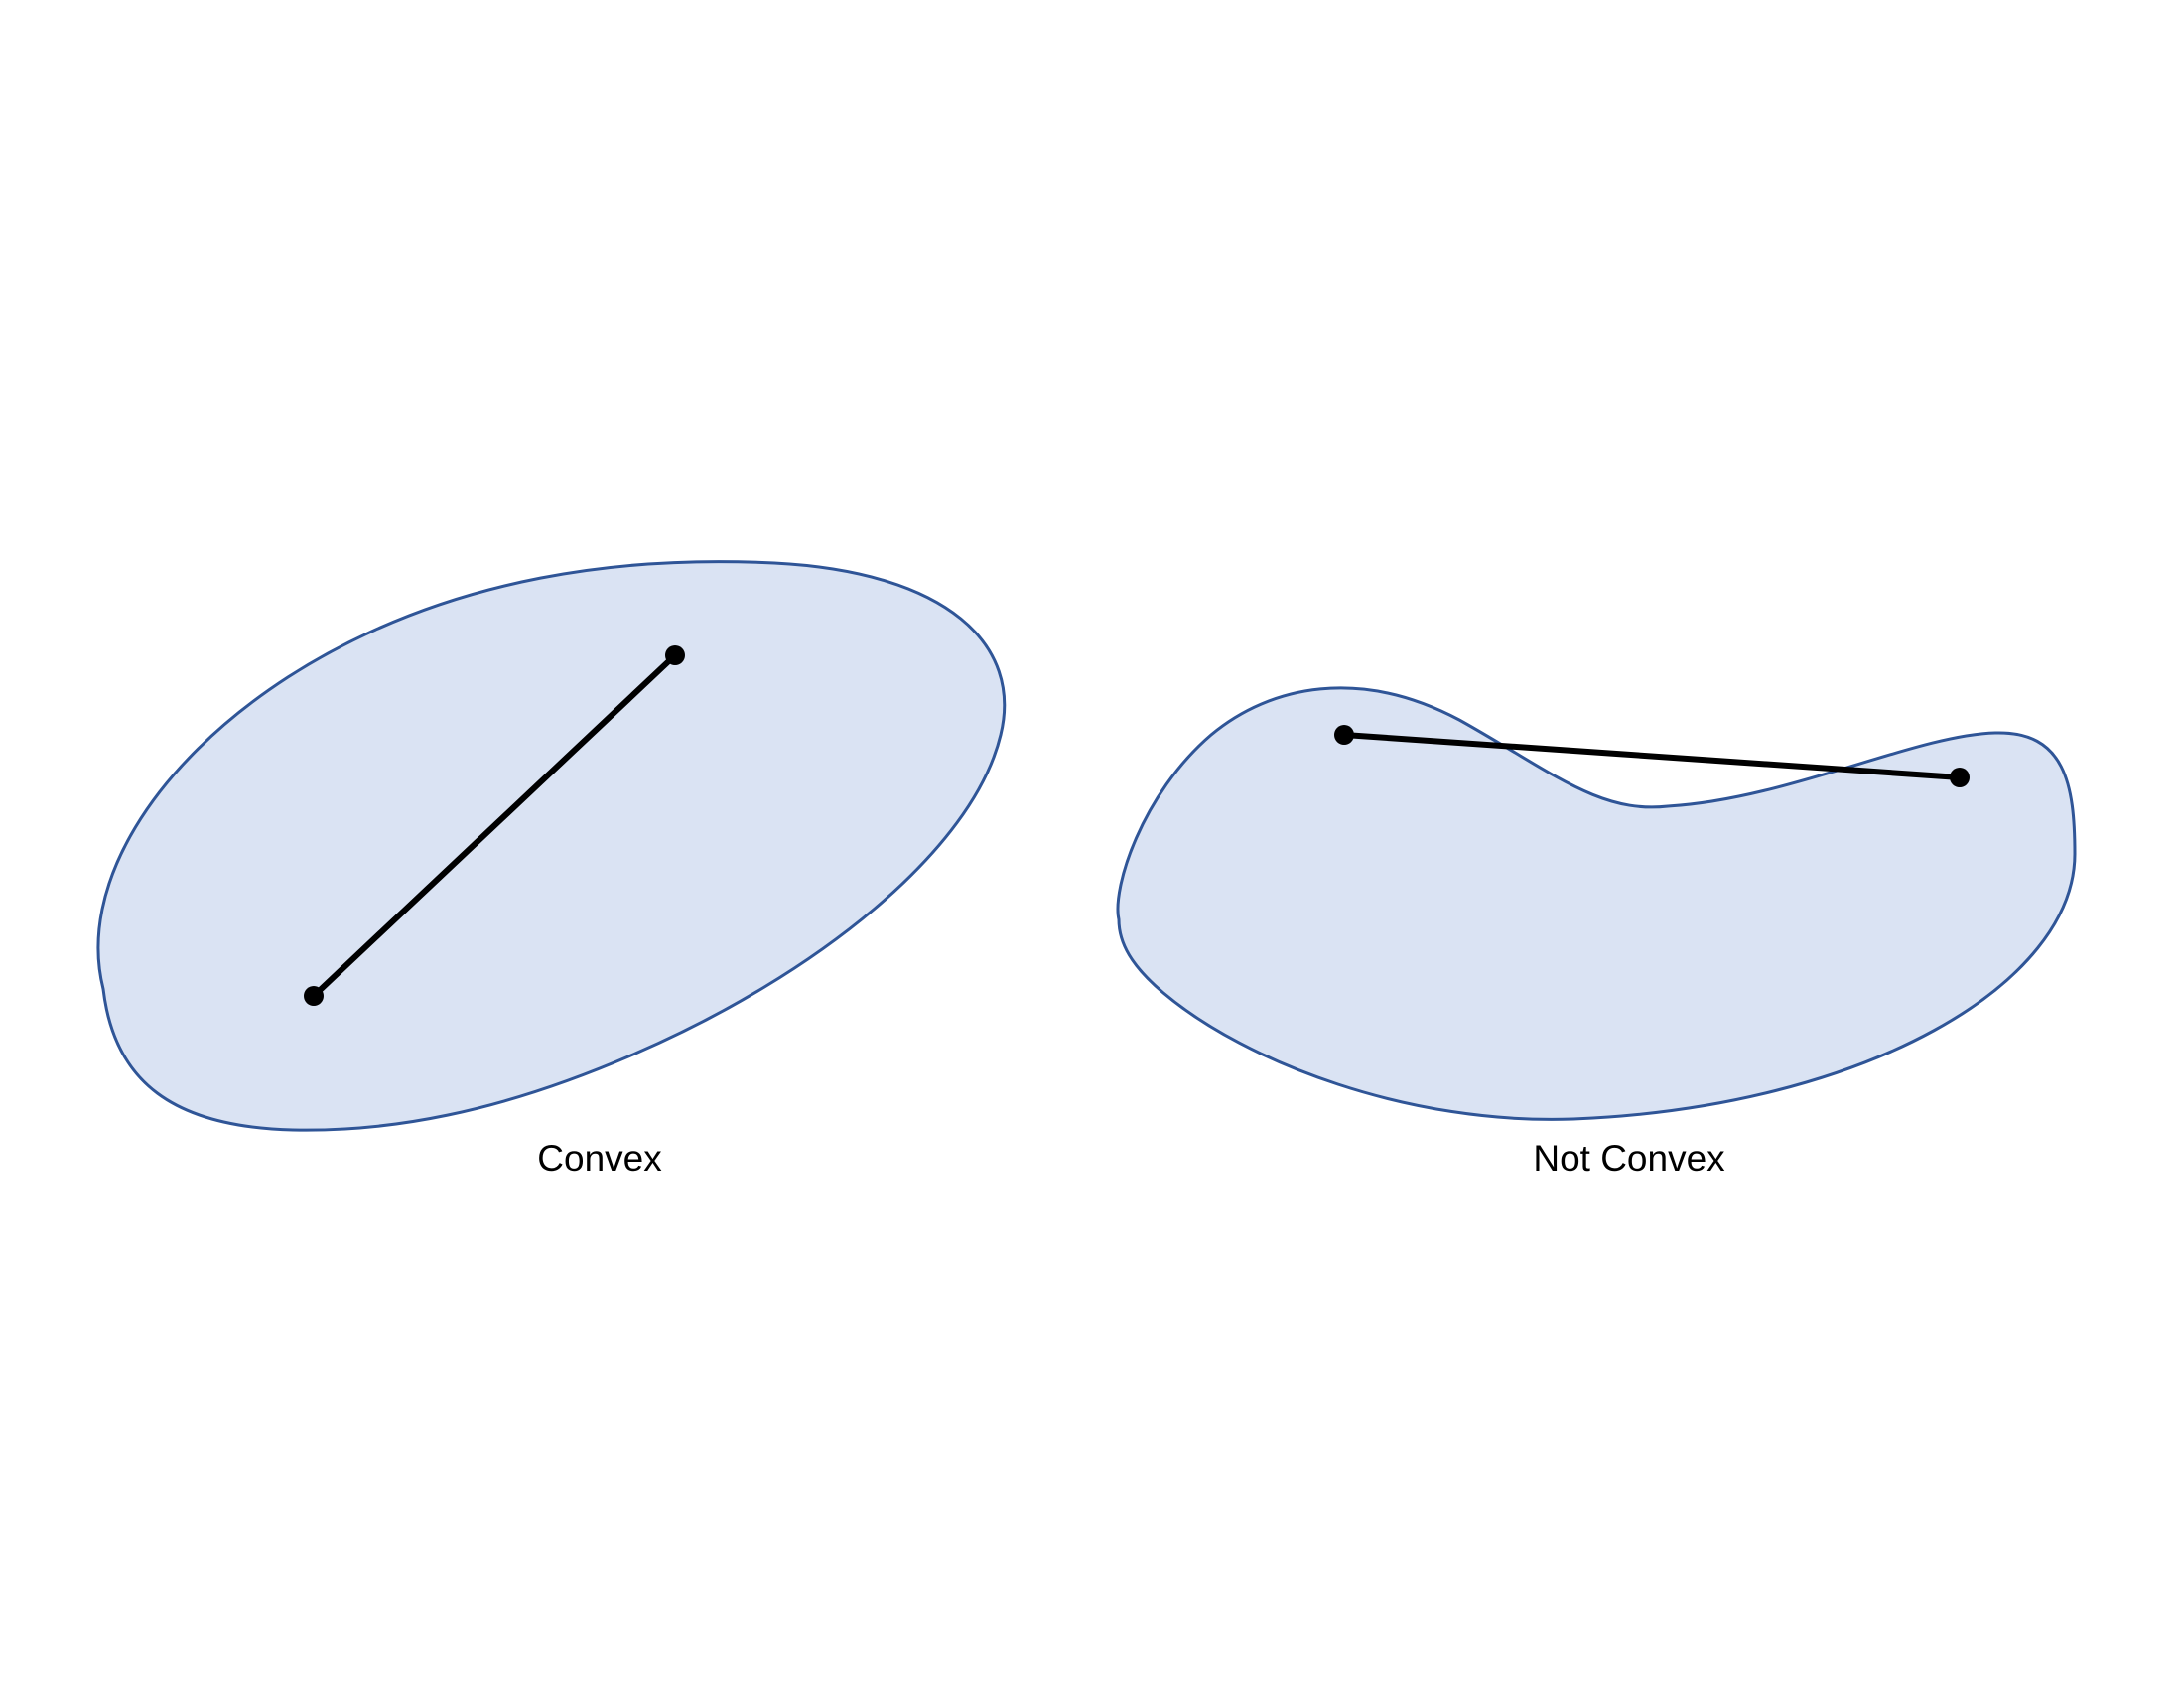 The image size is (2184, 1688). What do you see at coordinates (1960, 777) in the screenshot?
I see `not-convex-segment-endpoint-end` at bounding box center [1960, 777].